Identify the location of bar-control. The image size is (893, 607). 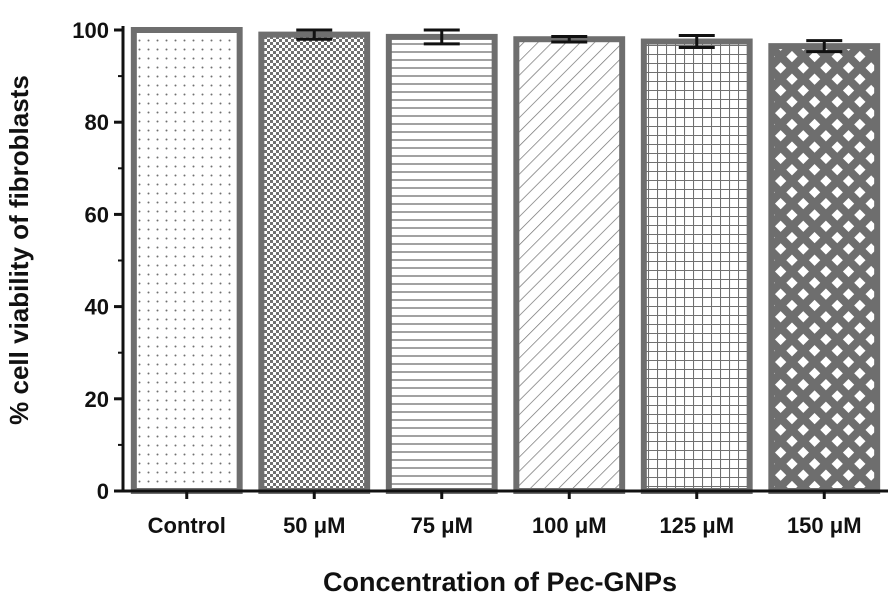
(186, 260).